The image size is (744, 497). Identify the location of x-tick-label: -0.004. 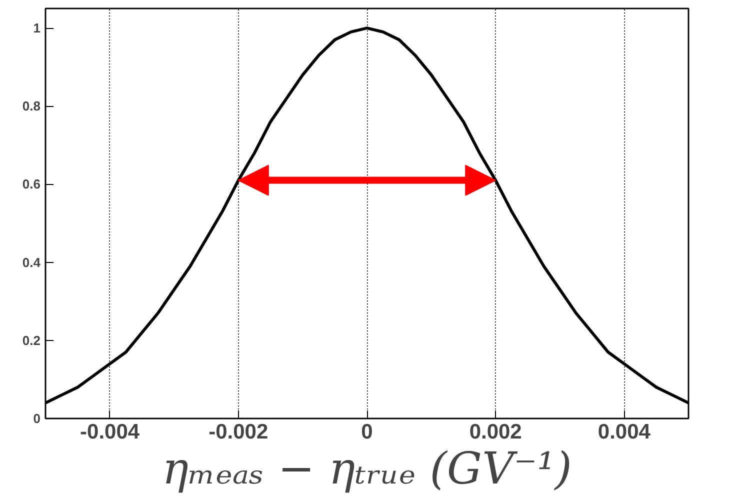
(110, 432).